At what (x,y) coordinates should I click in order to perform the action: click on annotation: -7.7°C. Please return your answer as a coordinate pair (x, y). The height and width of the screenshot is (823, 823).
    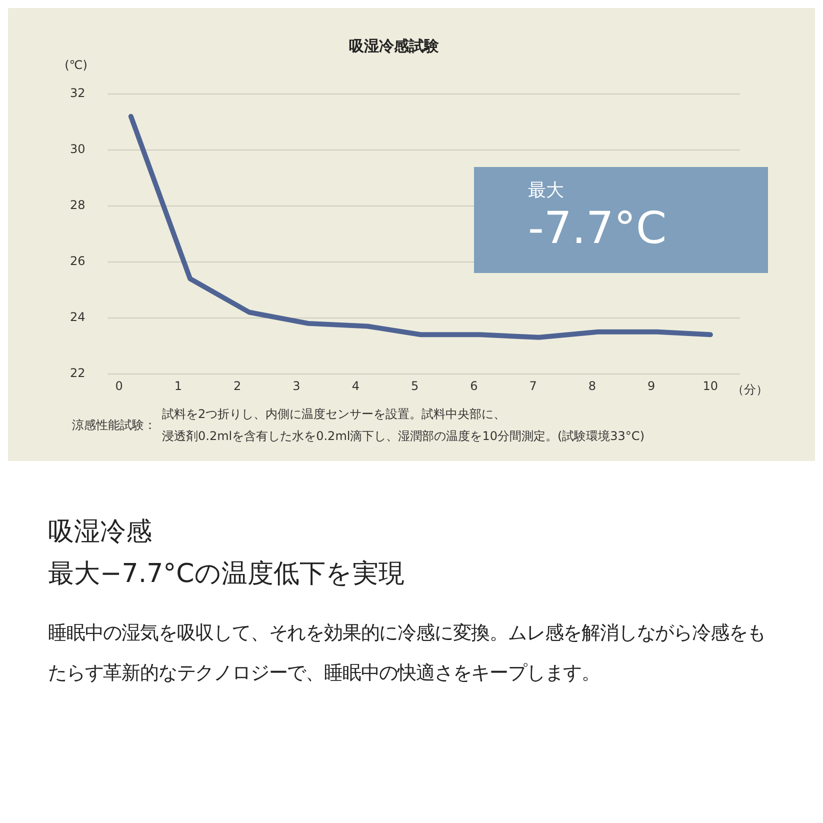
    Looking at the image, I should click on (598, 229).